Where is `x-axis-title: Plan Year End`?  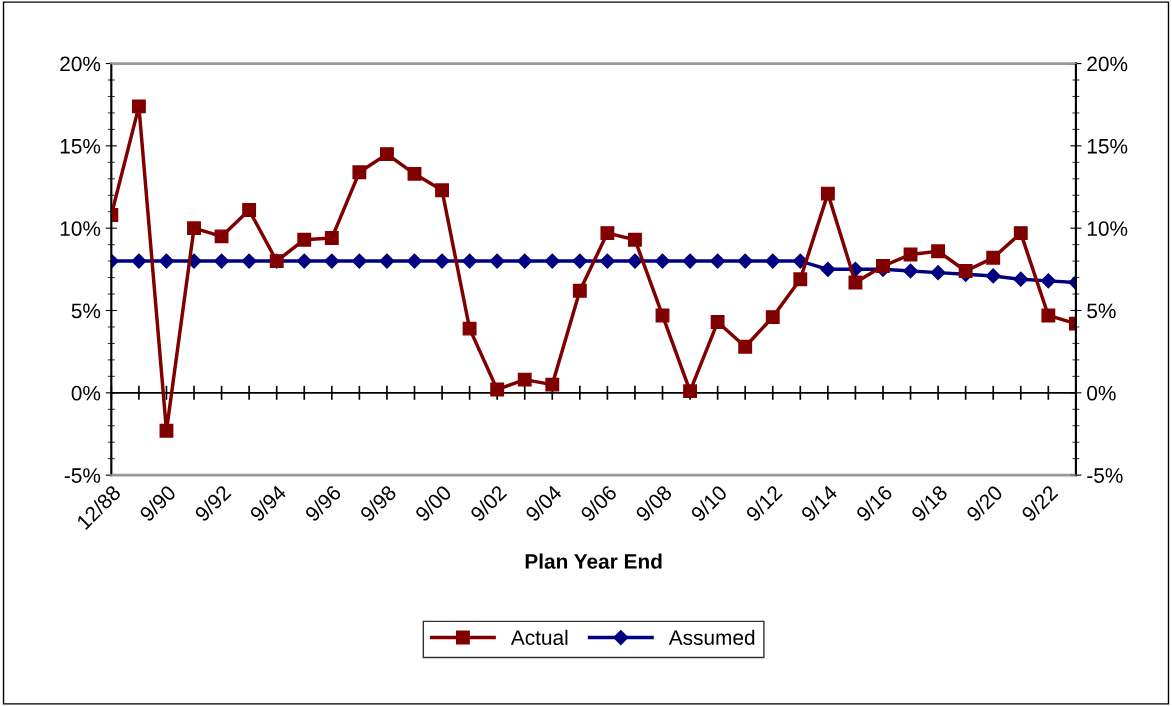
x-axis-title: Plan Year End is located at coordinates (593, 561).